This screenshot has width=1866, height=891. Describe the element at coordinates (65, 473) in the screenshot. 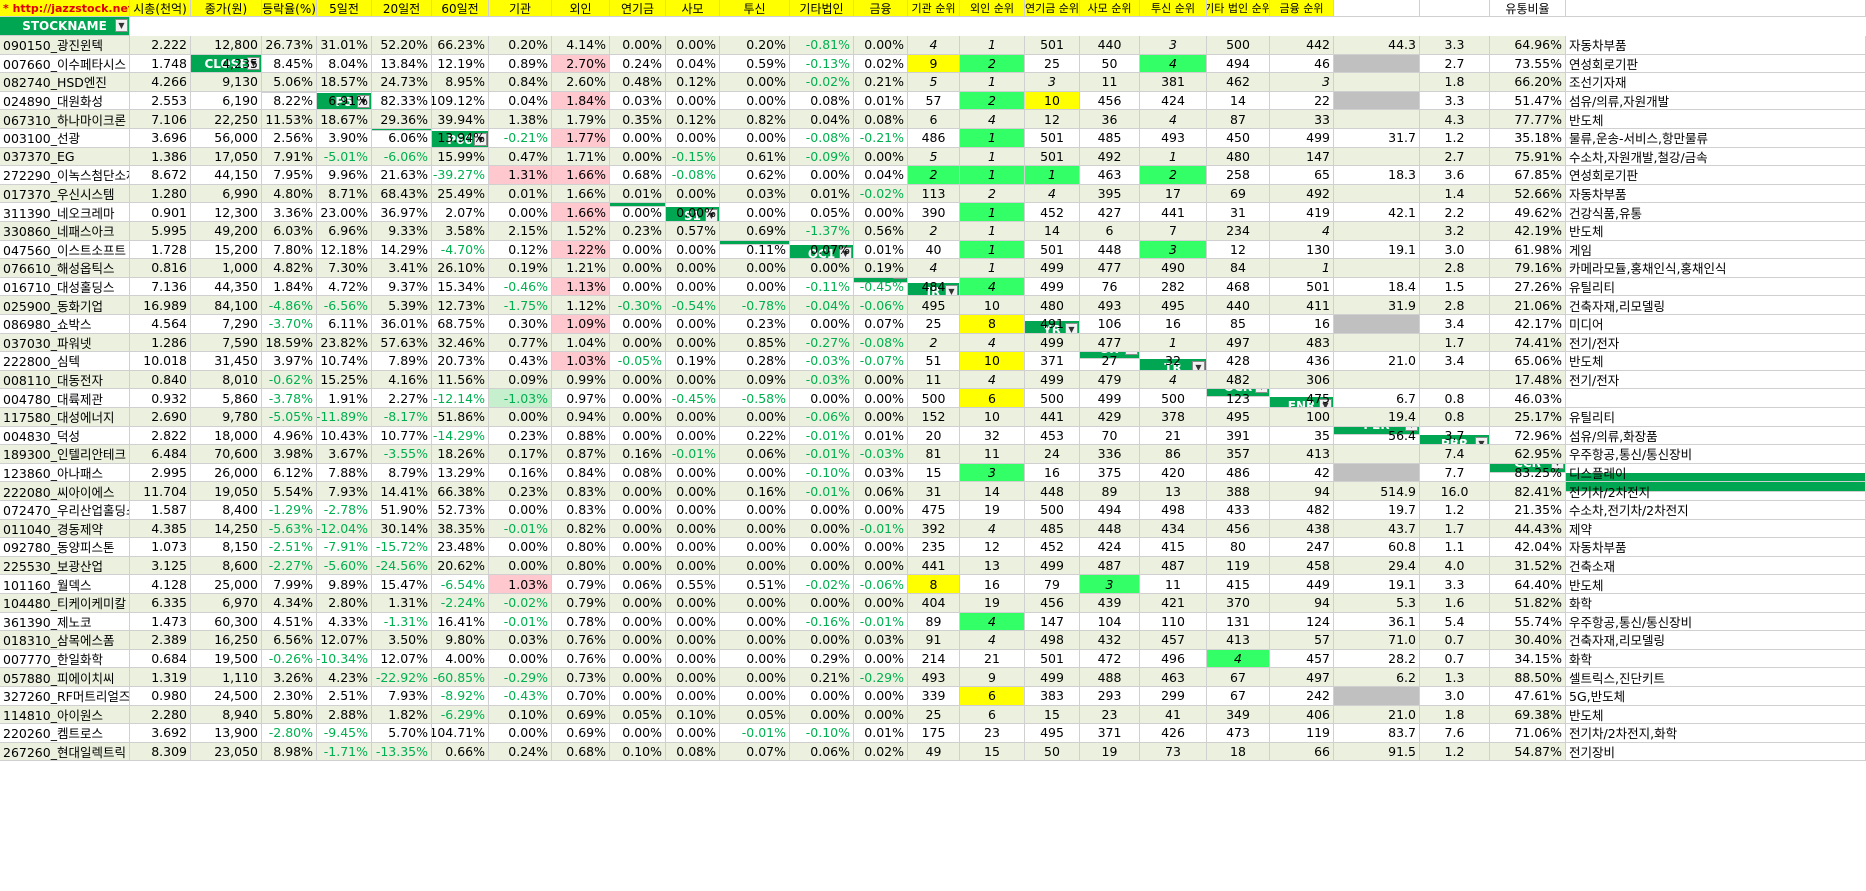

I see `cell-stockname: 123860_아나패스` at that location.